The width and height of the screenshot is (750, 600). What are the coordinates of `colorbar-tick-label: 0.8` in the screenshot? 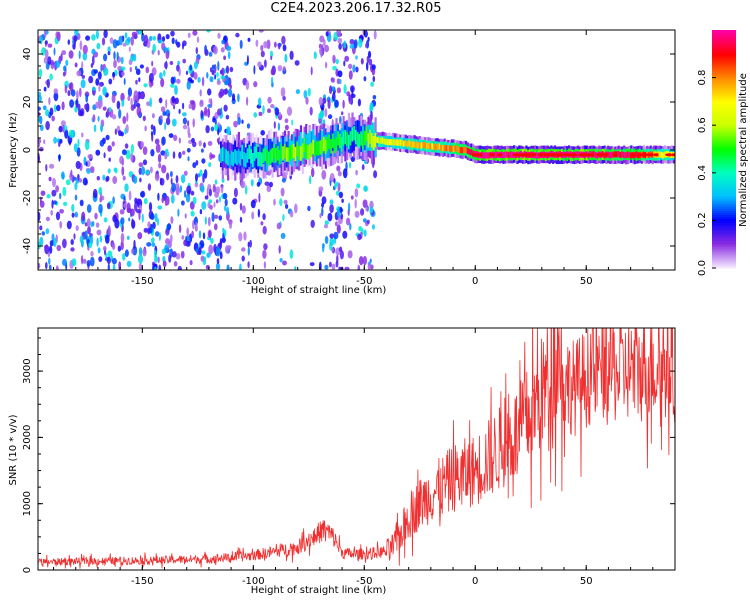 It's located at (702, 78).